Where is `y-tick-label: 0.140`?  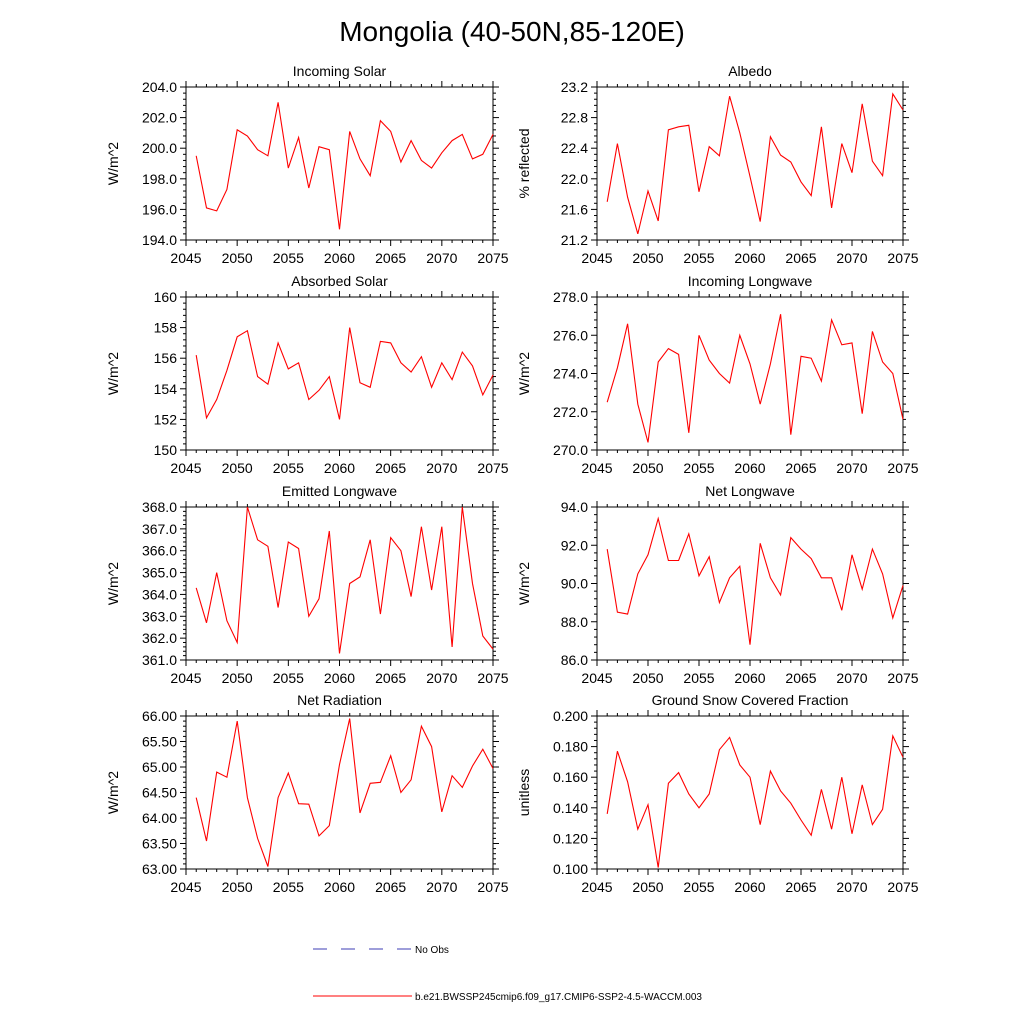
y-tick-label: 0.140 is located at coordinates (570, 808).